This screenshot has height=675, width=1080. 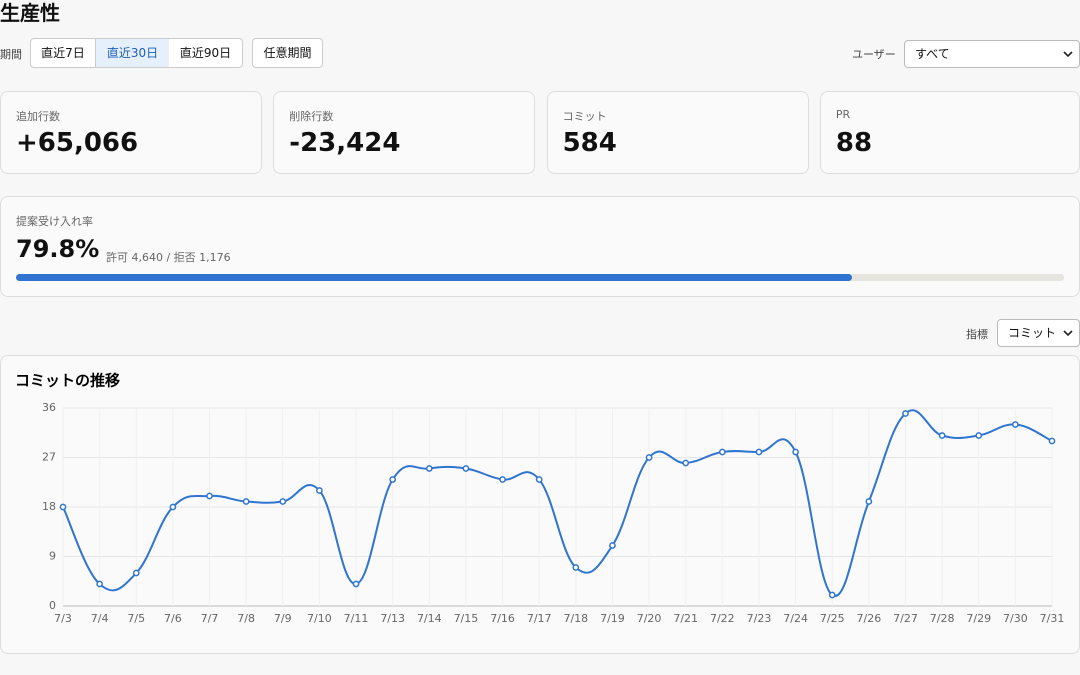 I want to click on x-tick-label: 7/4, so click(x=100, y=618).